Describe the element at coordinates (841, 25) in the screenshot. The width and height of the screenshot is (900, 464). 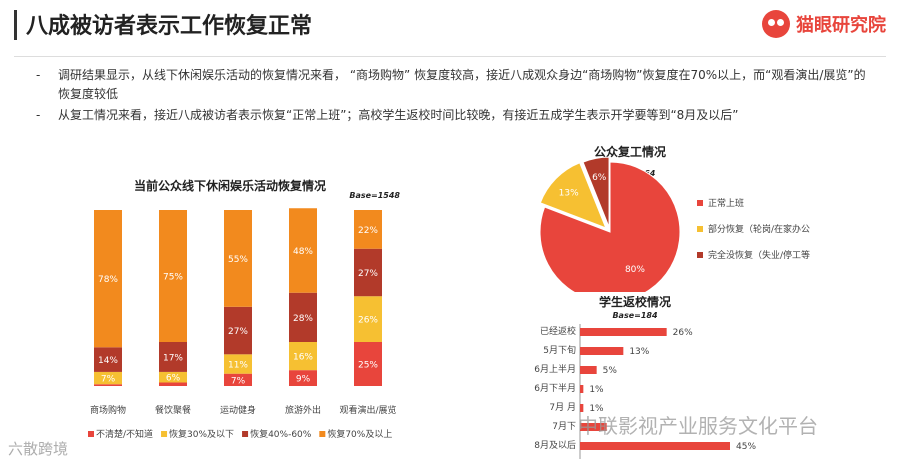
I see `brand-logo-text: 猫眼研究院` at that location.